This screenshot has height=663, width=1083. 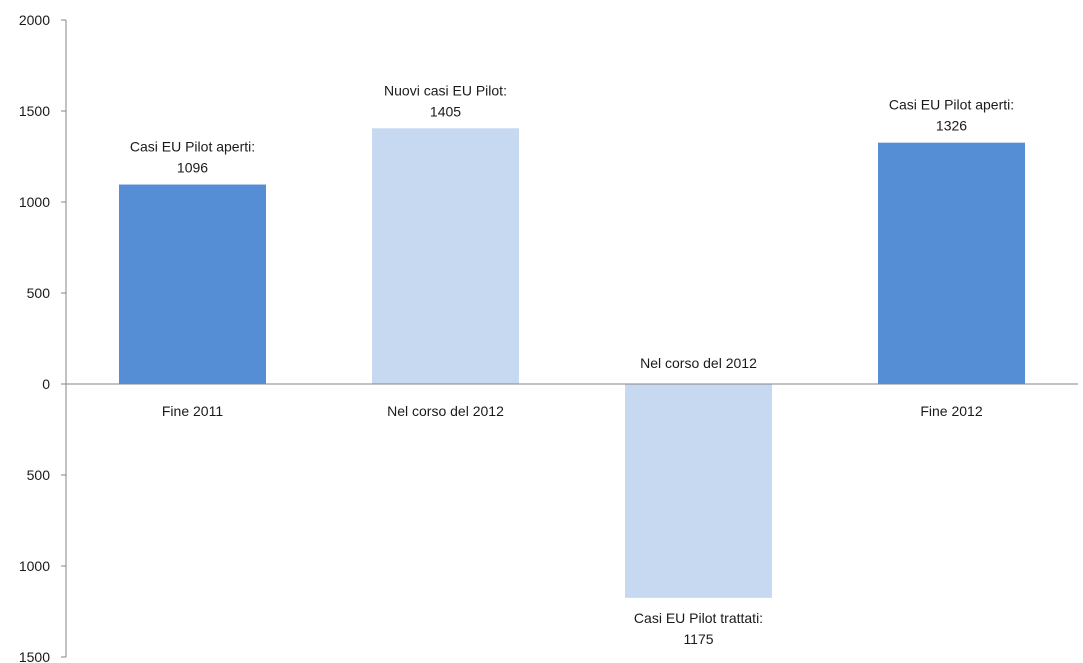 What do you see at coordinates (698, 639) in the screenshot?
I see `data-label: 1175` at bounding box center [698, 639].